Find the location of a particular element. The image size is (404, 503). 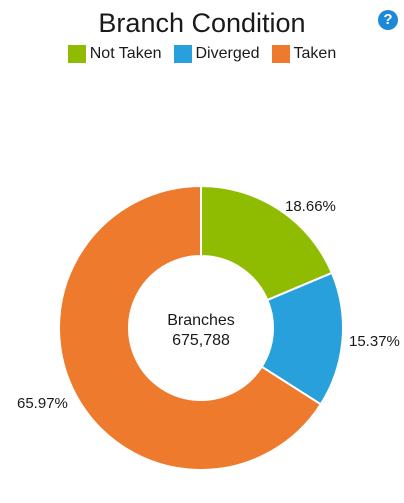

slice-not-taken is located at coordinates (267, 243).